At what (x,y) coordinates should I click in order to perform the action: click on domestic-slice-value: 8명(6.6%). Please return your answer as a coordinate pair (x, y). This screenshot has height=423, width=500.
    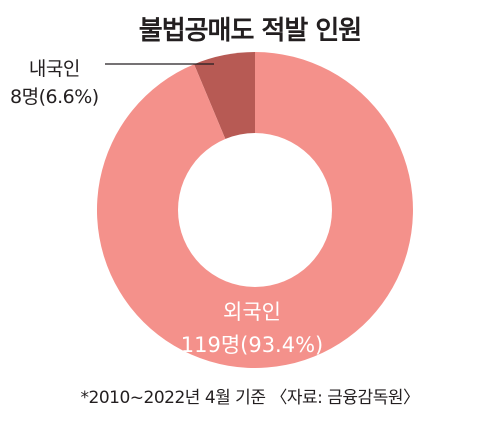
    Looking at the image, I should click on (54, 97).